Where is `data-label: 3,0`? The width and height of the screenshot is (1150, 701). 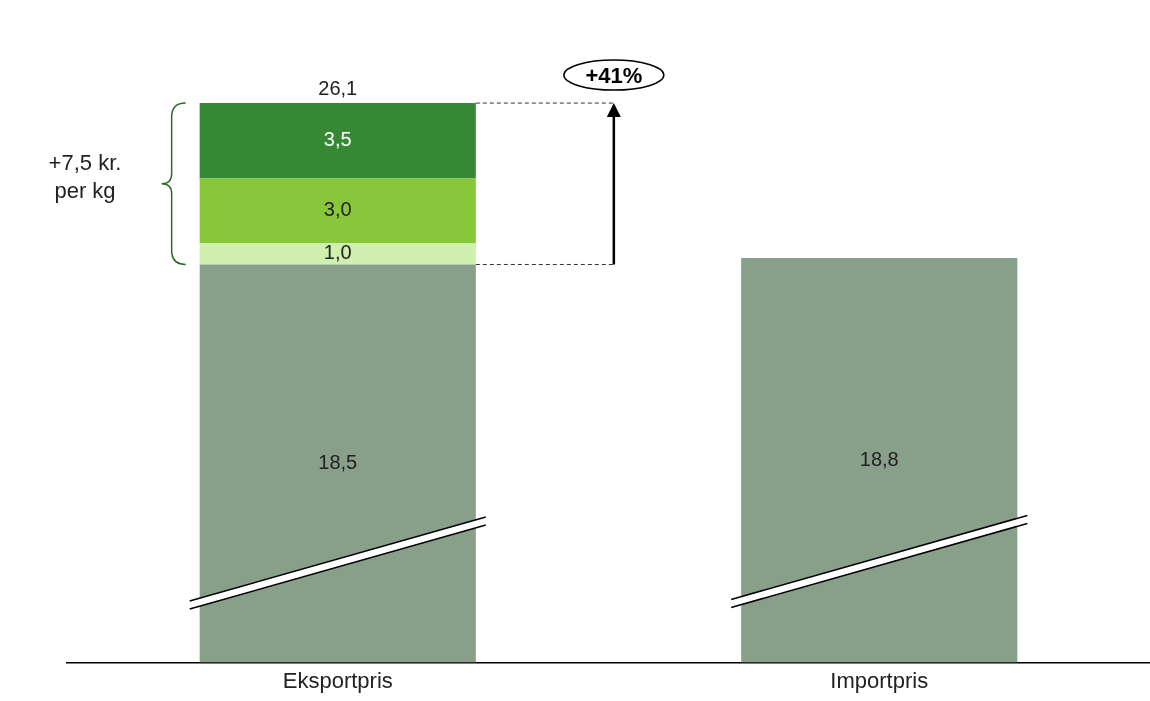 data-label: 3,0 is located at coordinates (337, 209).